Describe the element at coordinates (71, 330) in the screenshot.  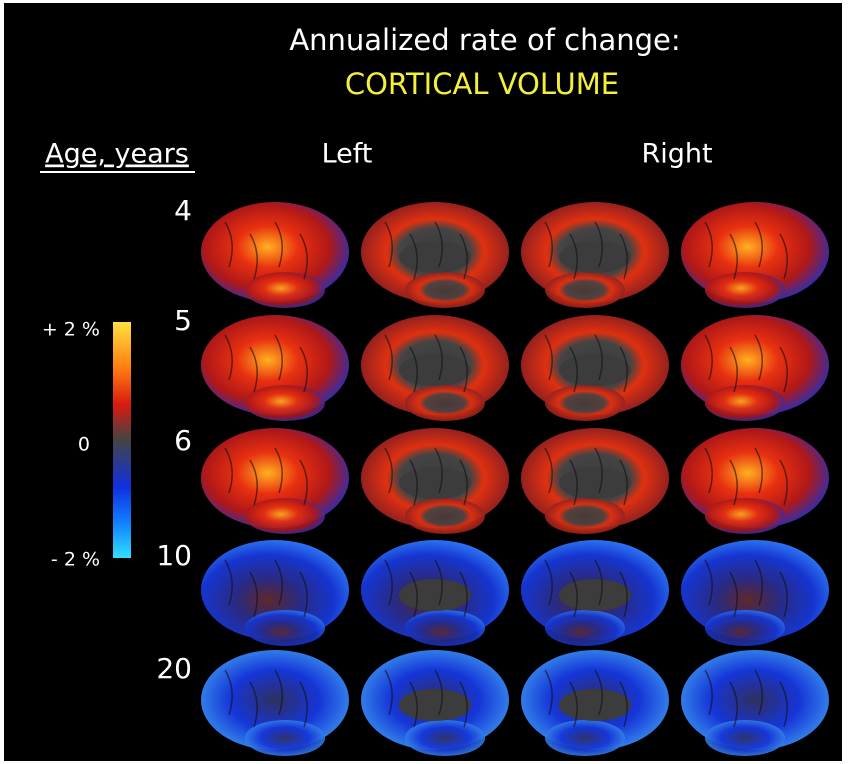
I see `colorbar-label: + 2 %` at that location.